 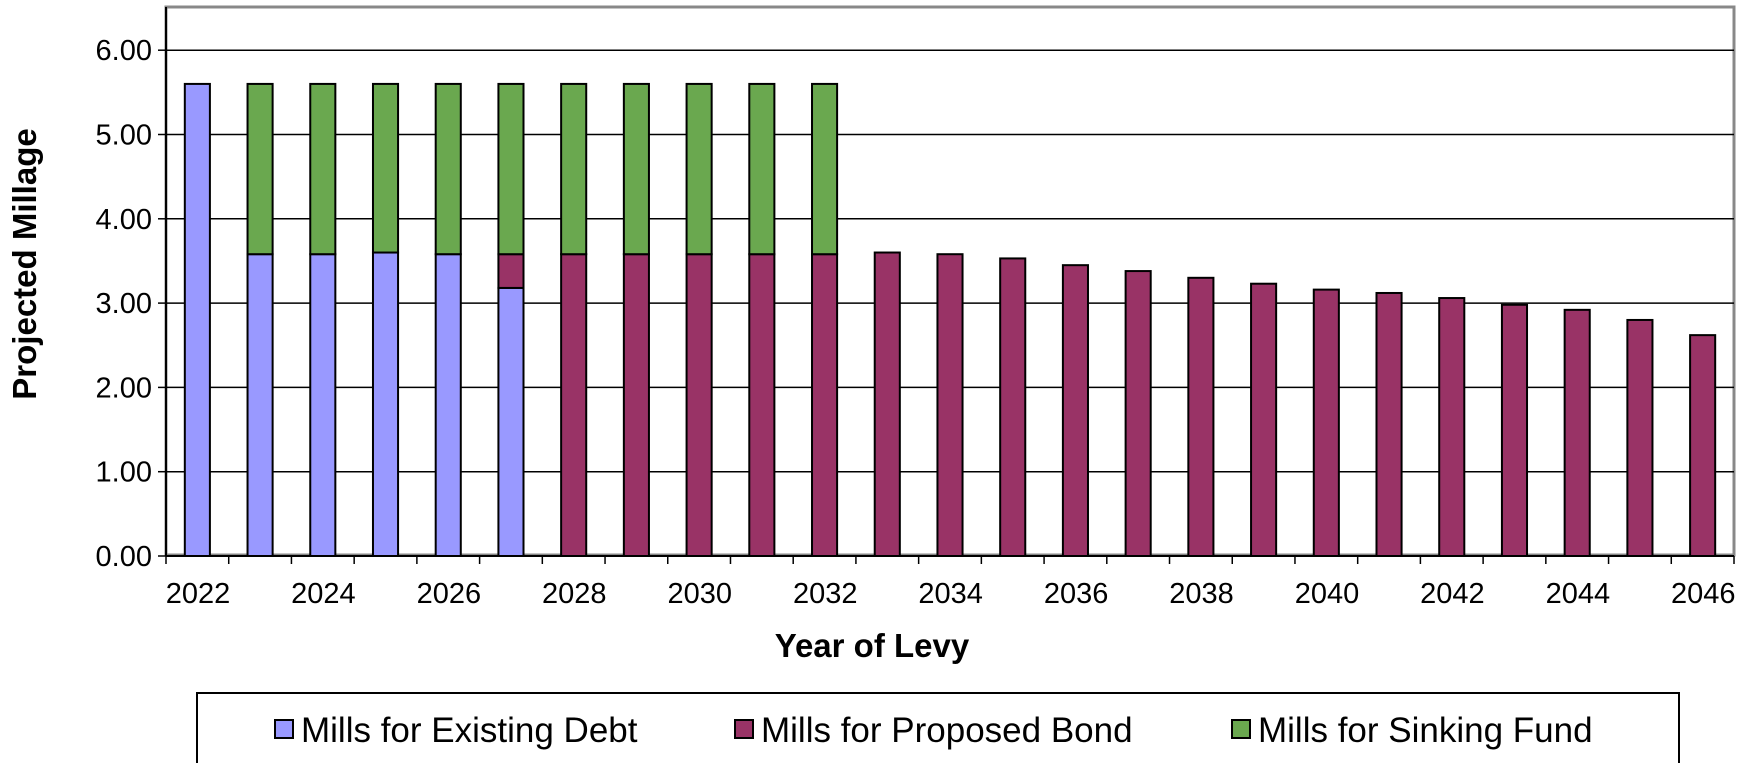 I want to click on bar-existing-debt-2027, so click(x=511, y=421).